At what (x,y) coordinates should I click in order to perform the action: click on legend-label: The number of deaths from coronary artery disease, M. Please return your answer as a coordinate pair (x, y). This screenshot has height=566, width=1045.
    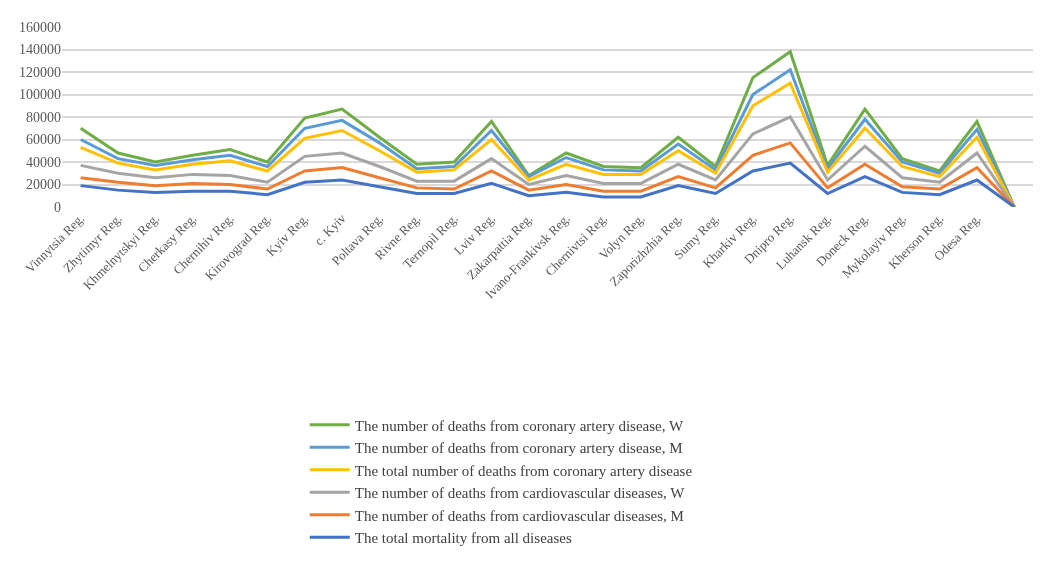
    Looking at the image, I should click on (518, 448).